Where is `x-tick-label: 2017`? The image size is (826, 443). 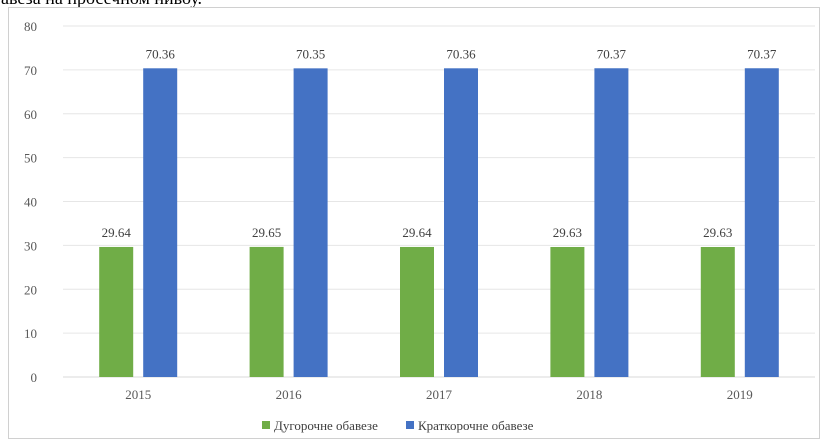 x-tick-label: 2017 is located at coordinates (439, 394).